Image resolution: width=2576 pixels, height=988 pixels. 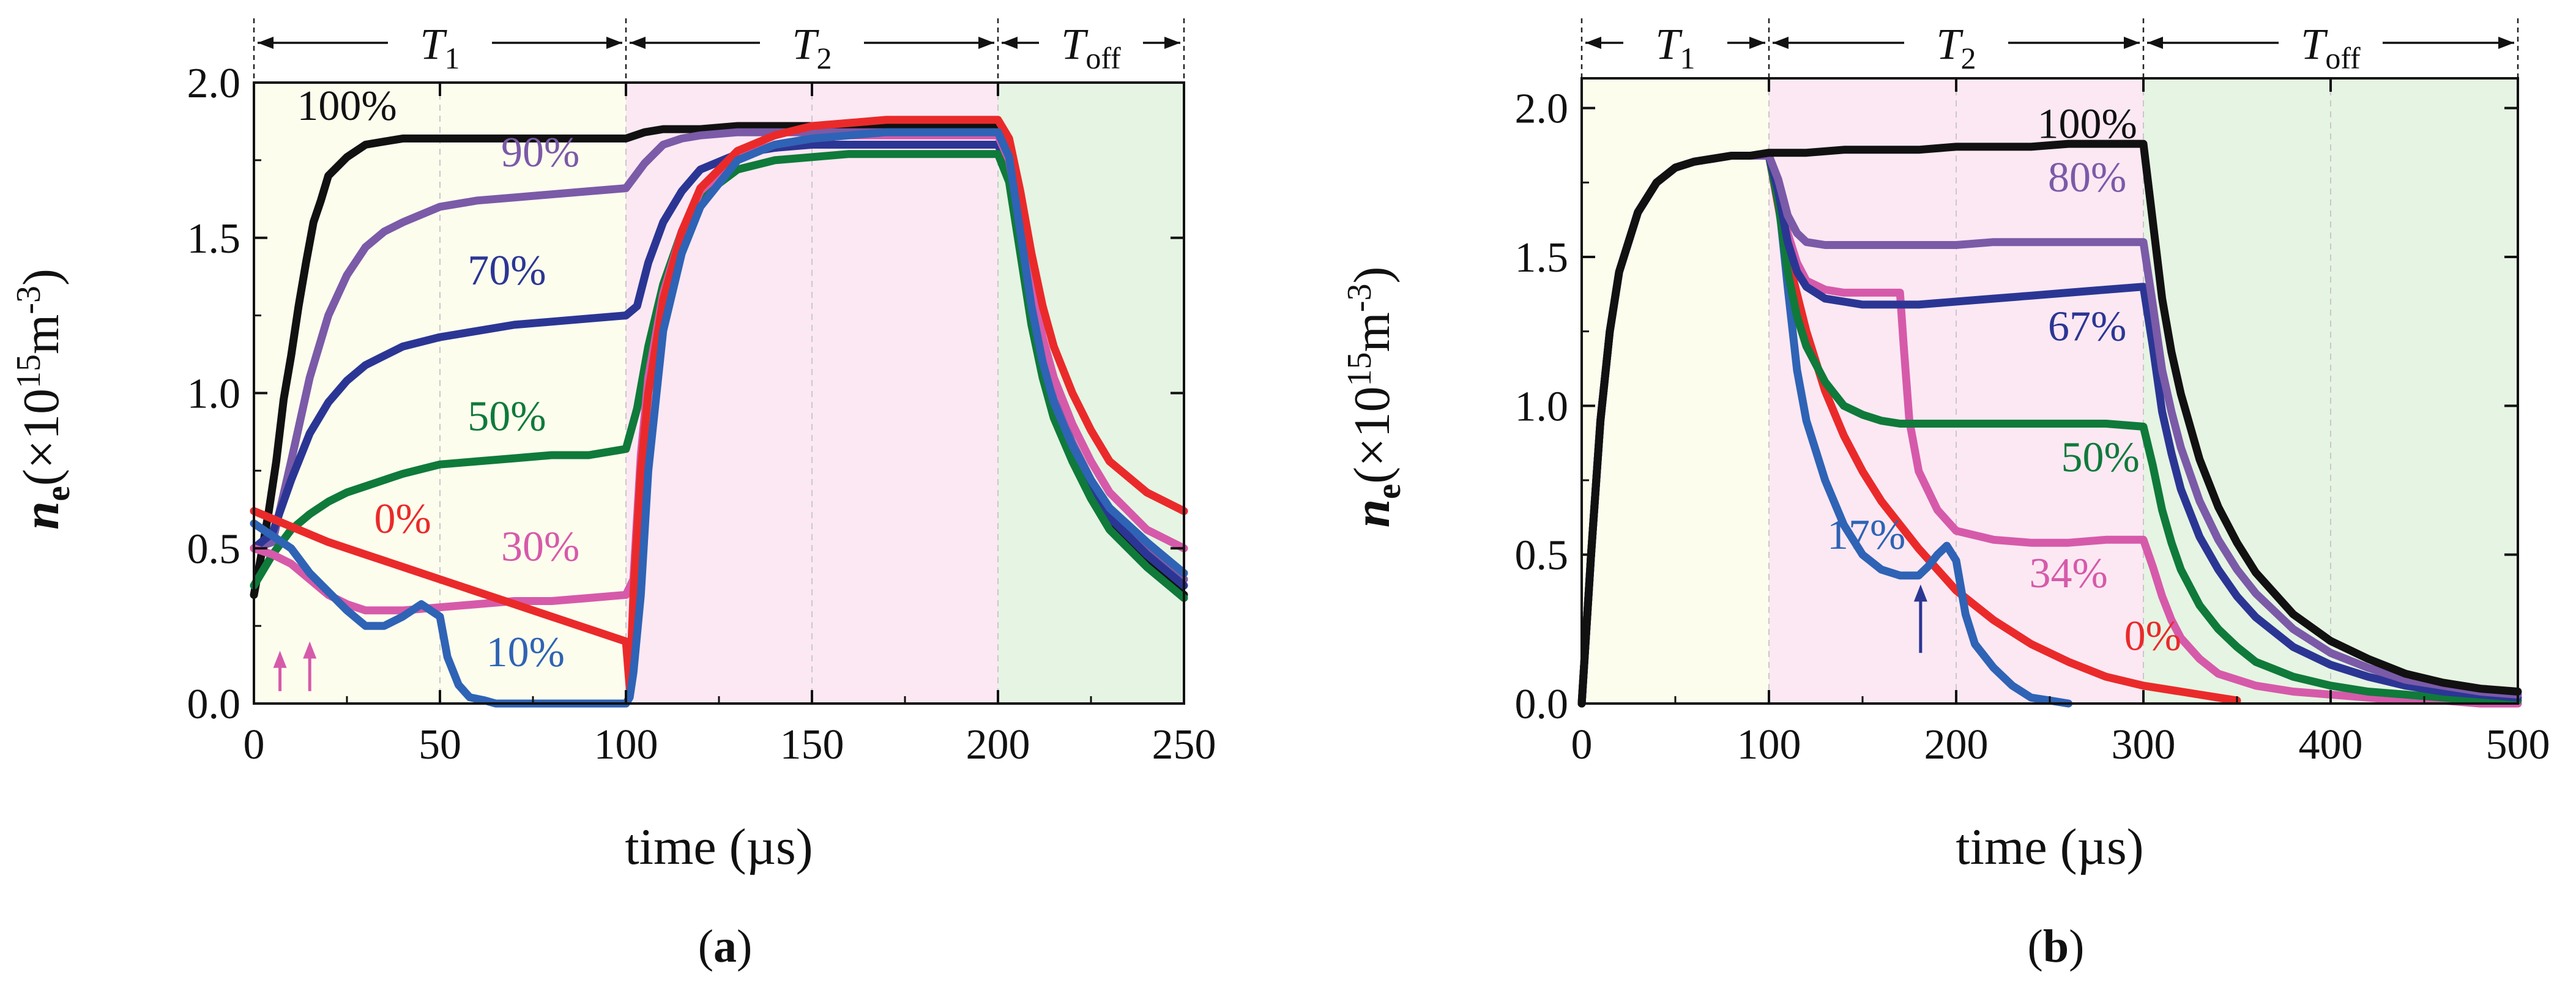 I want to click on y-label-n: n, so click(x=1373, y=513).